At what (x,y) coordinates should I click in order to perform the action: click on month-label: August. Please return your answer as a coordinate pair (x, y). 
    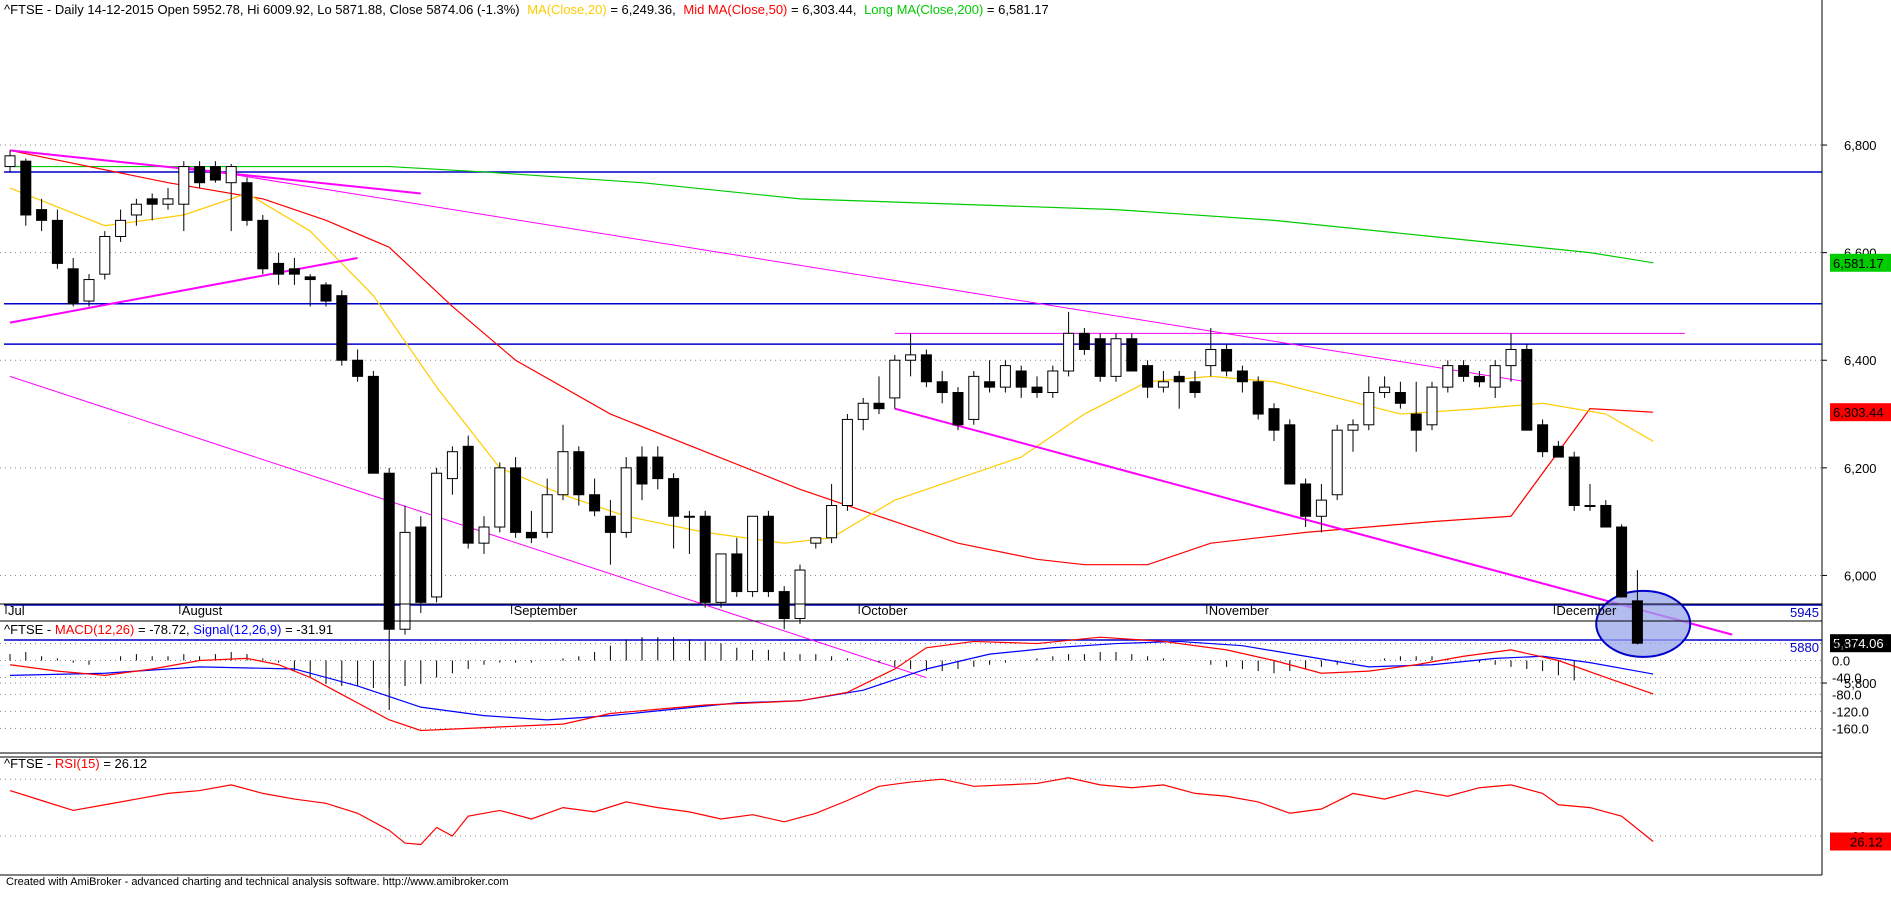
    Looking at the image, I should click on (202, 610).